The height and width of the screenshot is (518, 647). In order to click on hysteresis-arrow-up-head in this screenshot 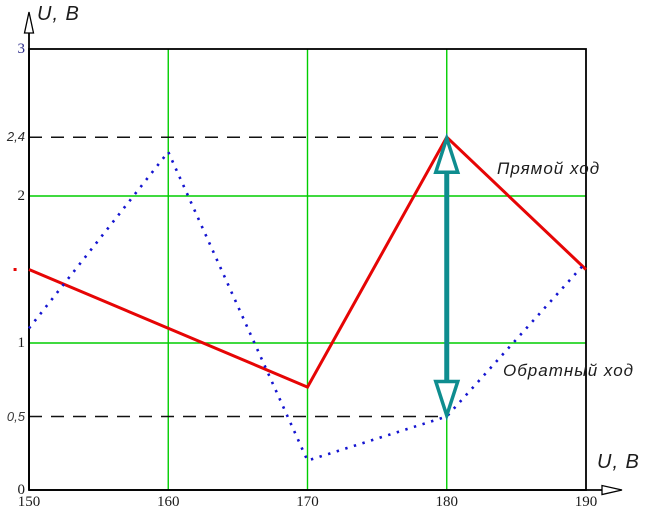, I will do `click(447, 153)`.